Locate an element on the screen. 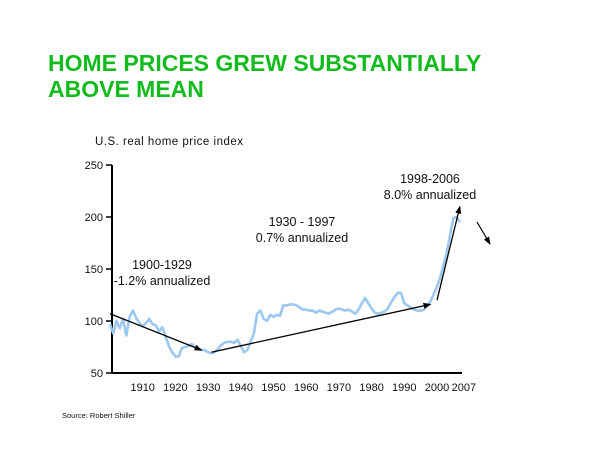 This screenshot has width=600, height=463. x-tick-label: 2000 is located at coordinates (437, 388).